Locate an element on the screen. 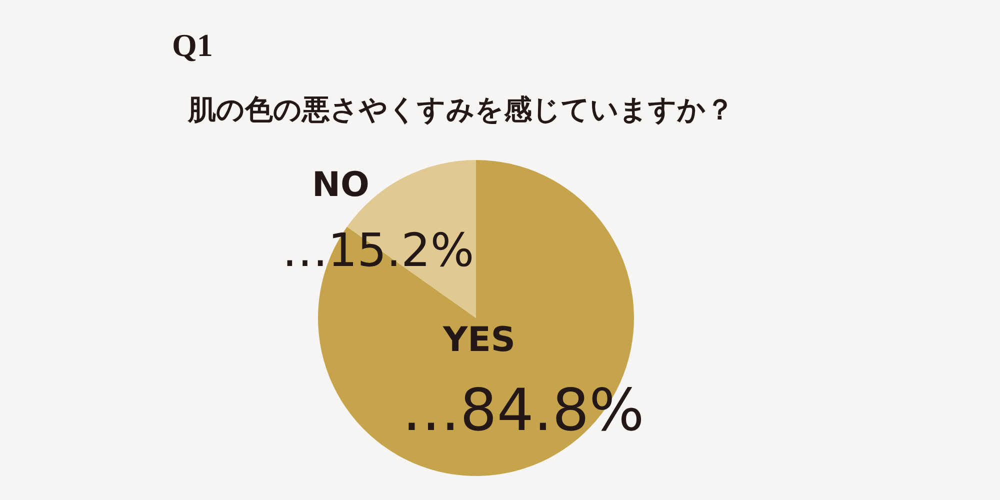  chart-subtitle: 肌の色の悪さやくすみを感じていますか？ is located at coordinates (460, 109).